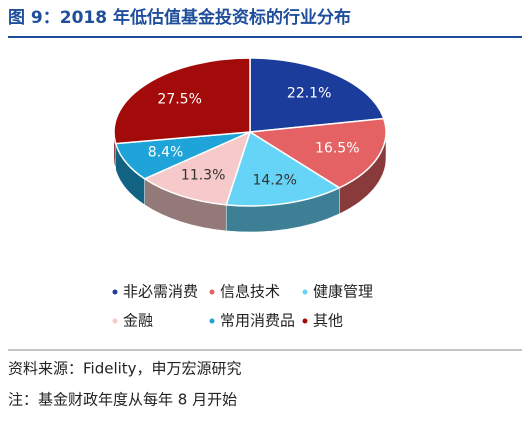  I want to click on data-label: 27.5%, so click(179, 99).